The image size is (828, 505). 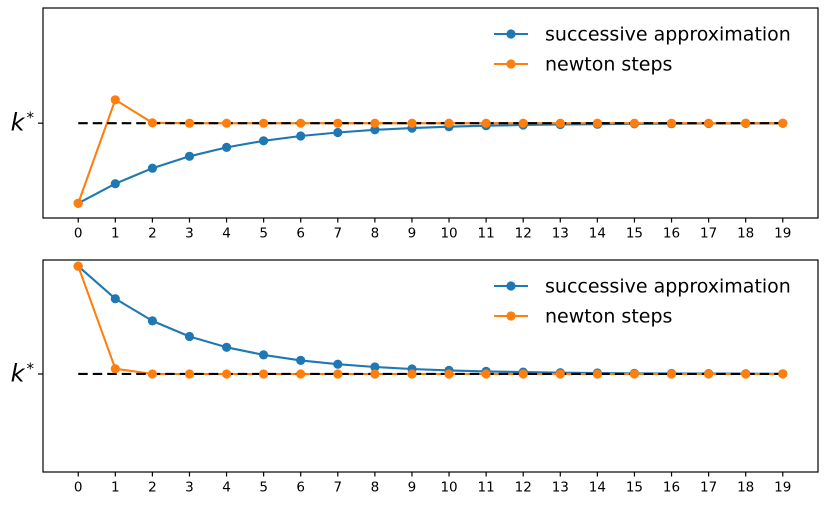 I want to click on legend: successive approximation newton steps, so click(x=642, y=50).